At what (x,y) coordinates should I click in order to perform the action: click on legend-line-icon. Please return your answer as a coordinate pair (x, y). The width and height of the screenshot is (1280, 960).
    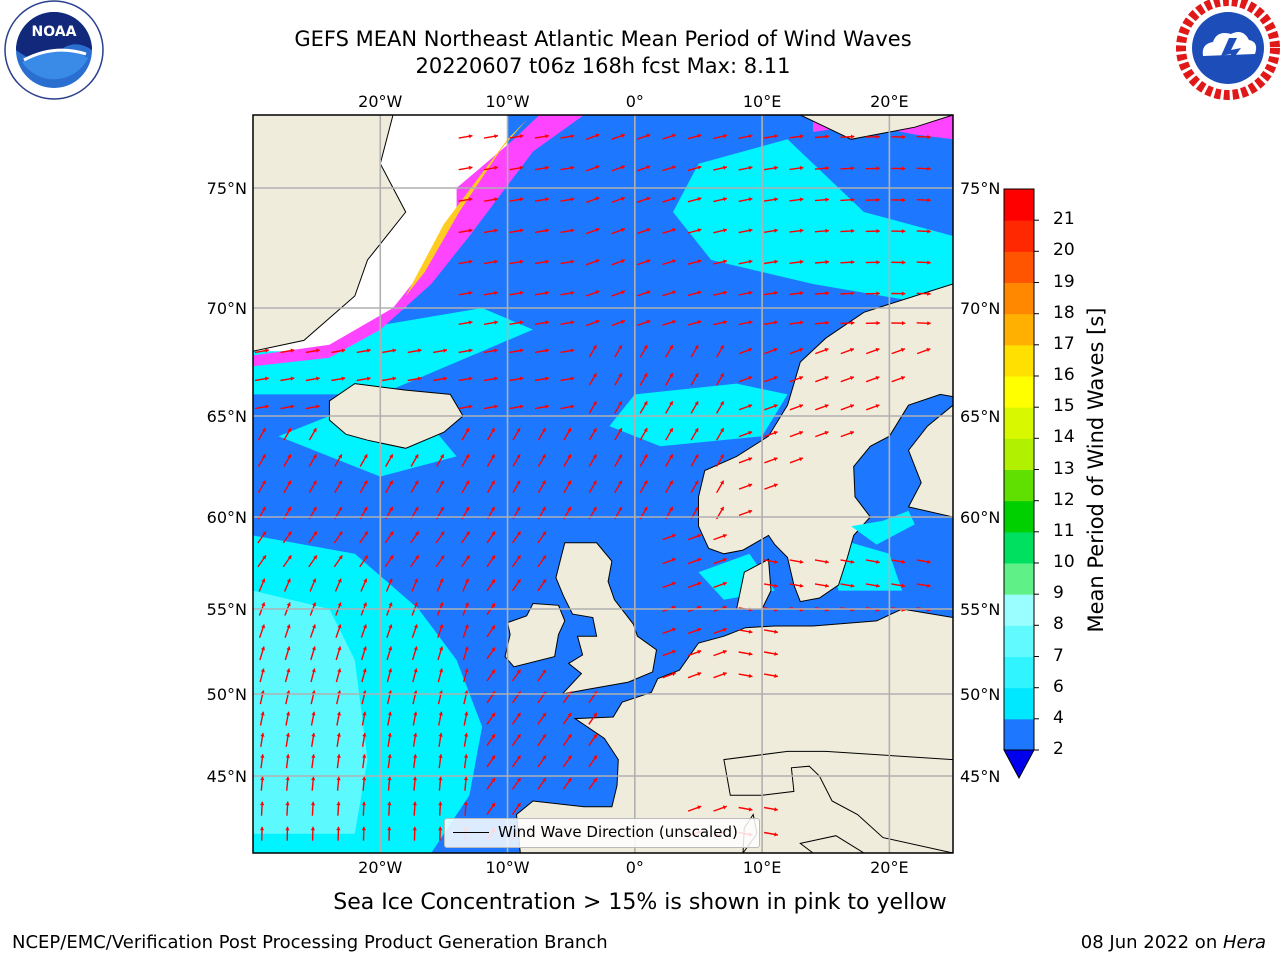
    Looking at the image, I should click on (471, 832).